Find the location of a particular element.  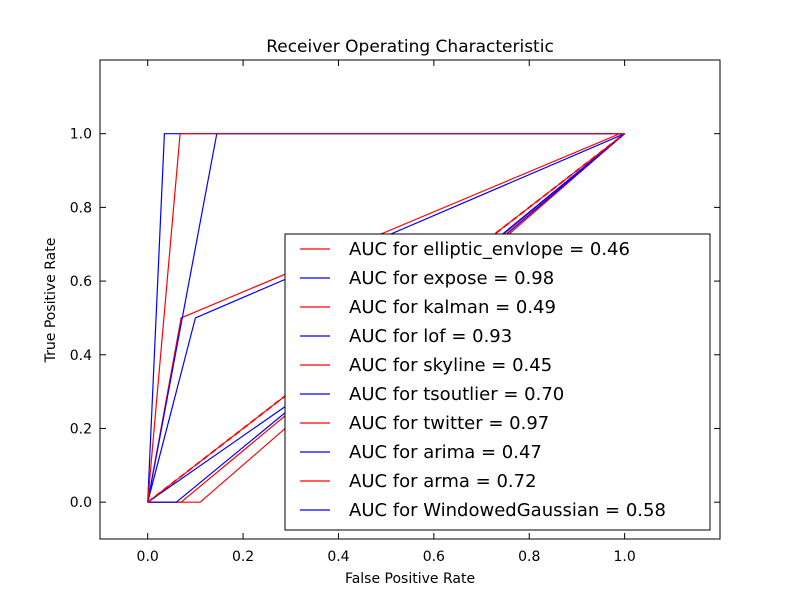

x-axis-label: False Positive Rate is located at coordinates (410, 579).